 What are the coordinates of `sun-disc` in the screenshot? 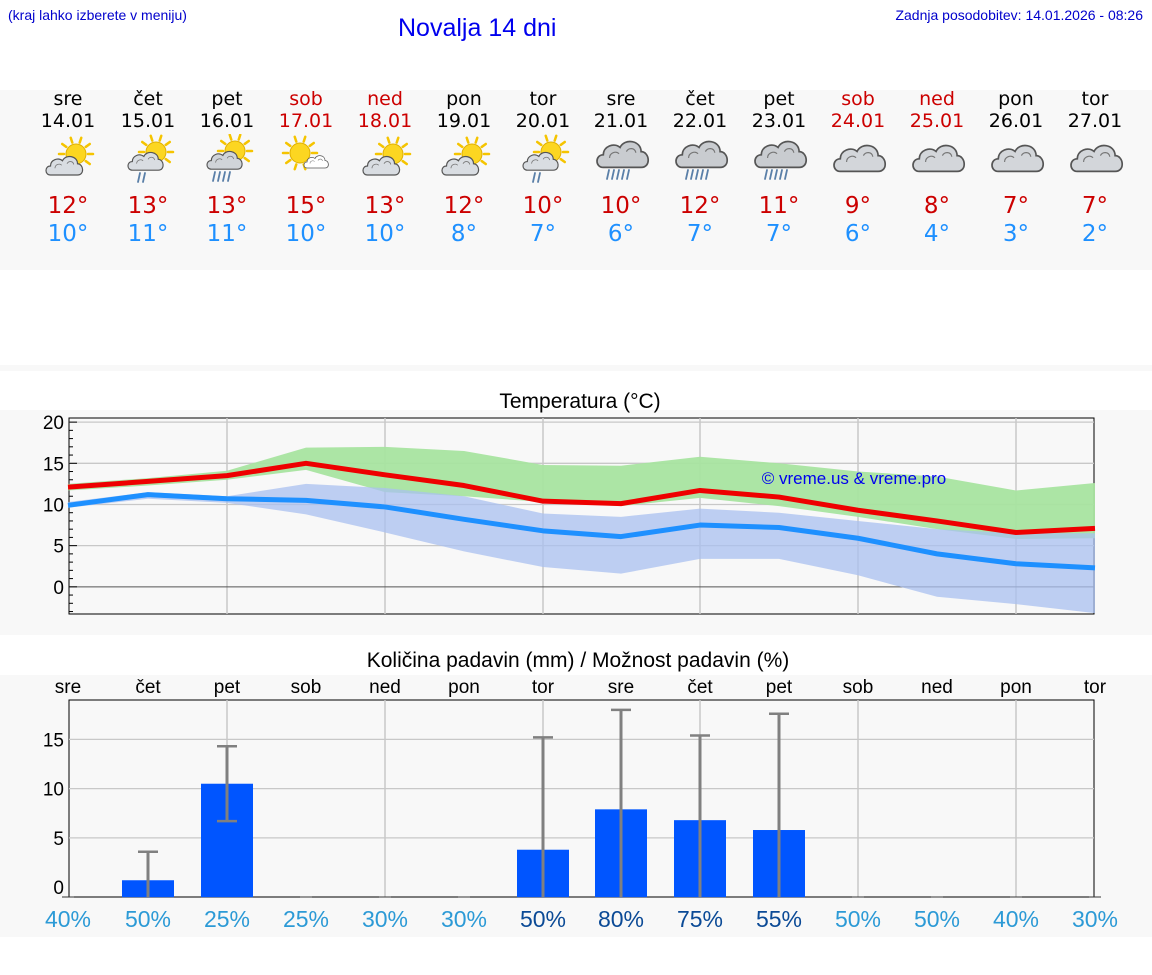 It's located at (300, 153).